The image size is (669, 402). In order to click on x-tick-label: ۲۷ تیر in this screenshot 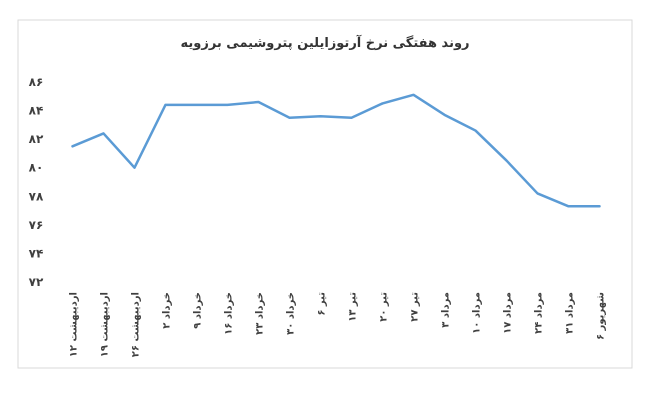, I will do `click(415, 307)`.